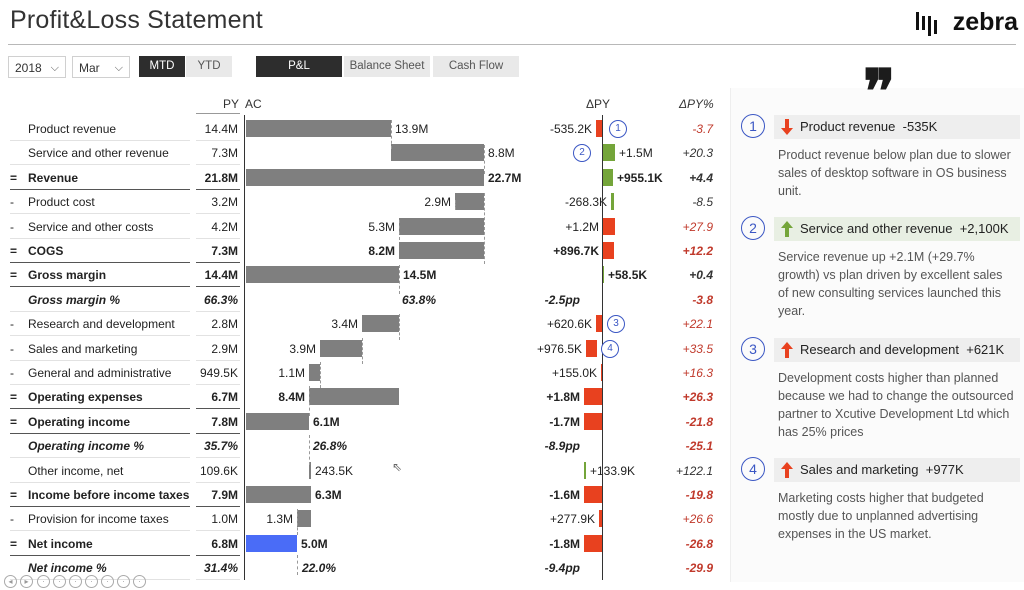 The image size is (1024, 590). What do you see at coordinates (218, 373) in the screenshot?
I see `py-value: 949.5K` at bounding box center [218, 373].